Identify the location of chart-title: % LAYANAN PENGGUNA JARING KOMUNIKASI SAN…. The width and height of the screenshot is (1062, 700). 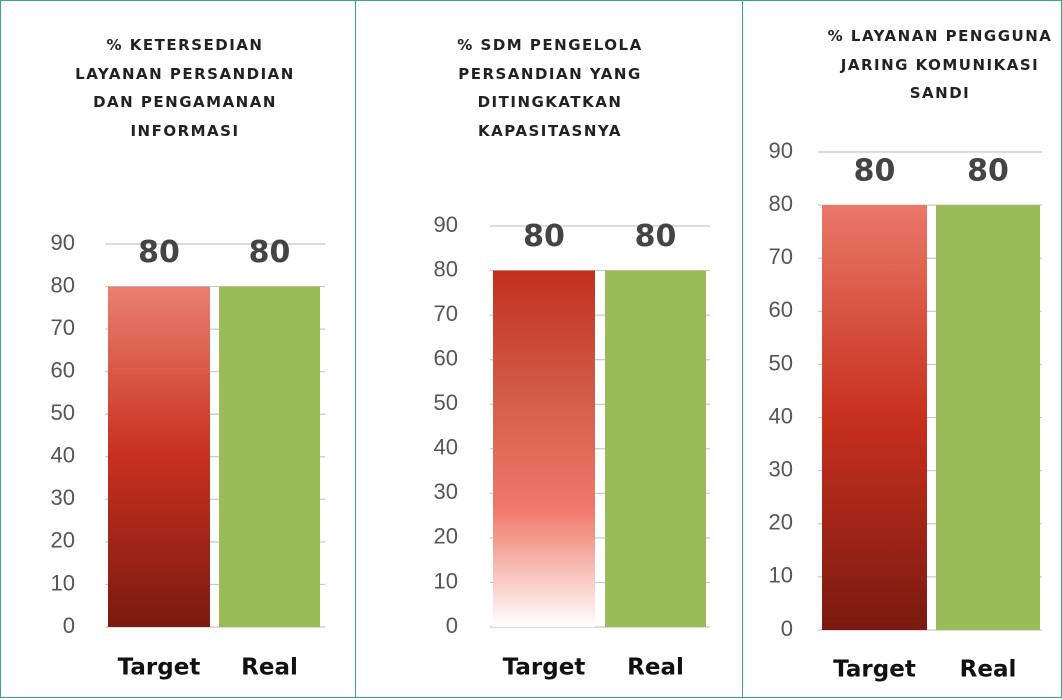
(940, 64).